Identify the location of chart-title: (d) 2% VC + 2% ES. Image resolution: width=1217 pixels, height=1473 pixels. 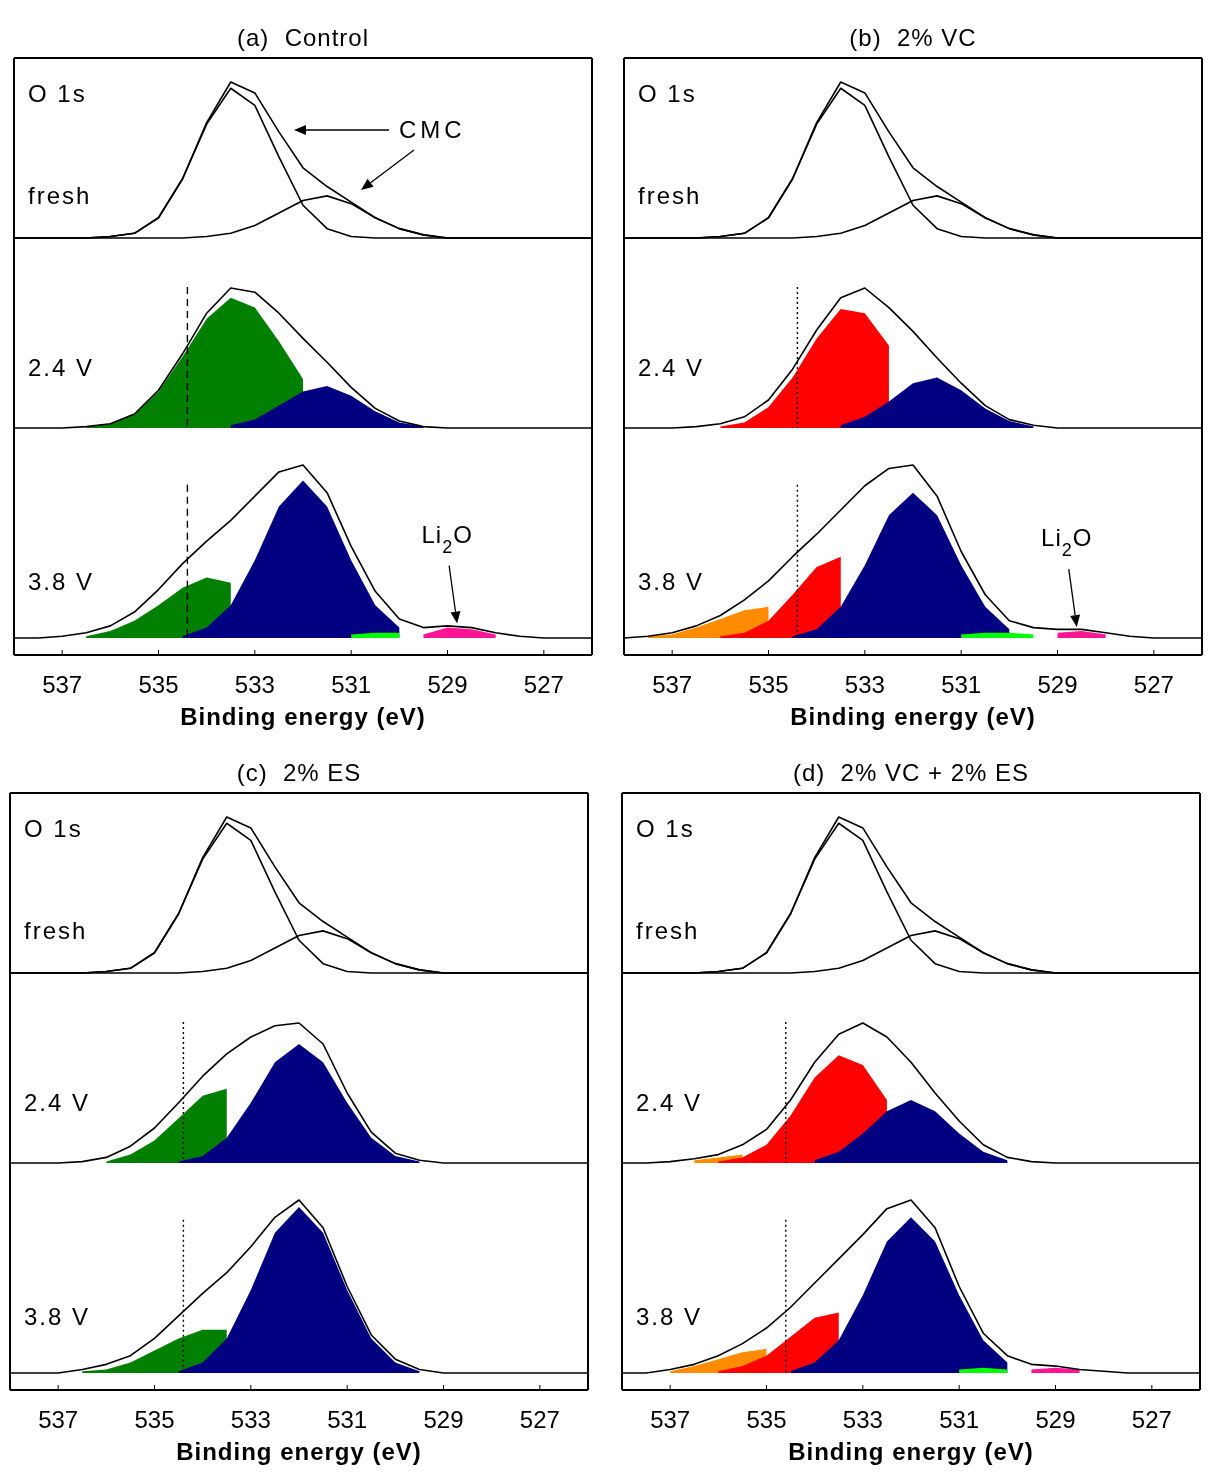
(911, 772).